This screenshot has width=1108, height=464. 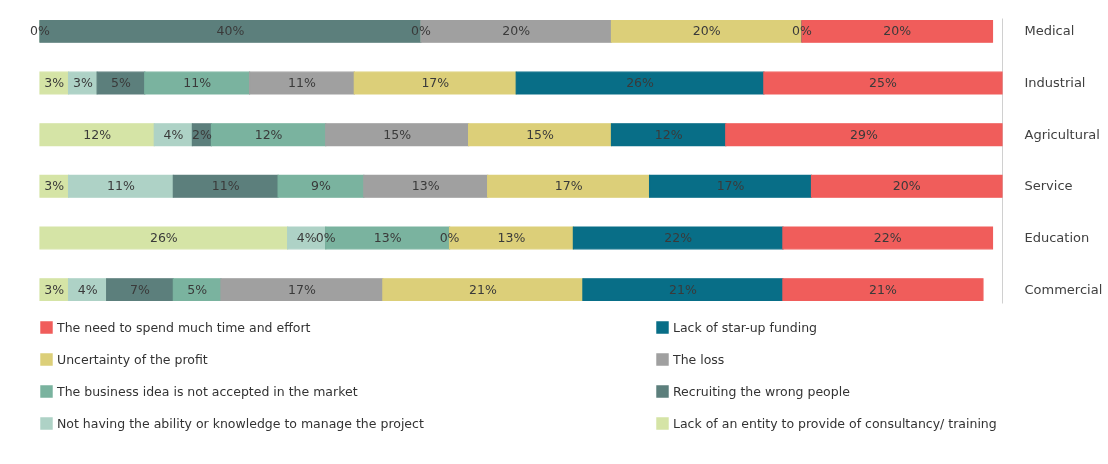 What do you see at coordinates (835, 423) in the screenshot?
I see `legend-label: Lack of an entity to provide of consultancy/ training` at bounding box center [835, 423].